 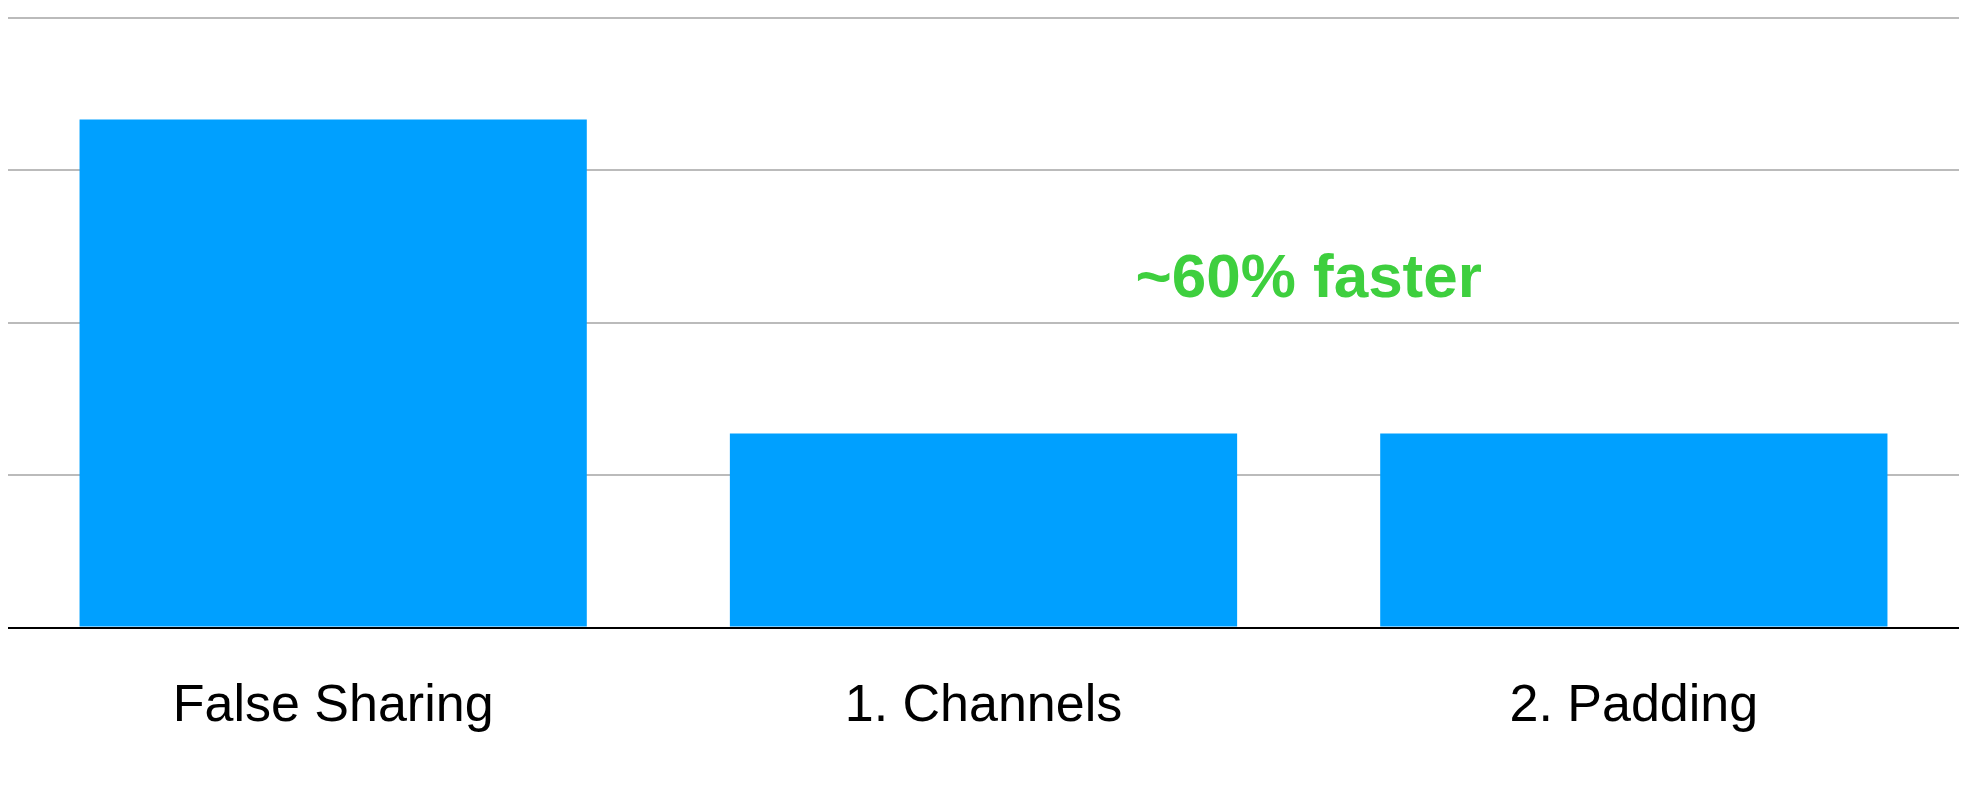 I want to click on annotation: ~60% faster, so click(x=1308, y=276).